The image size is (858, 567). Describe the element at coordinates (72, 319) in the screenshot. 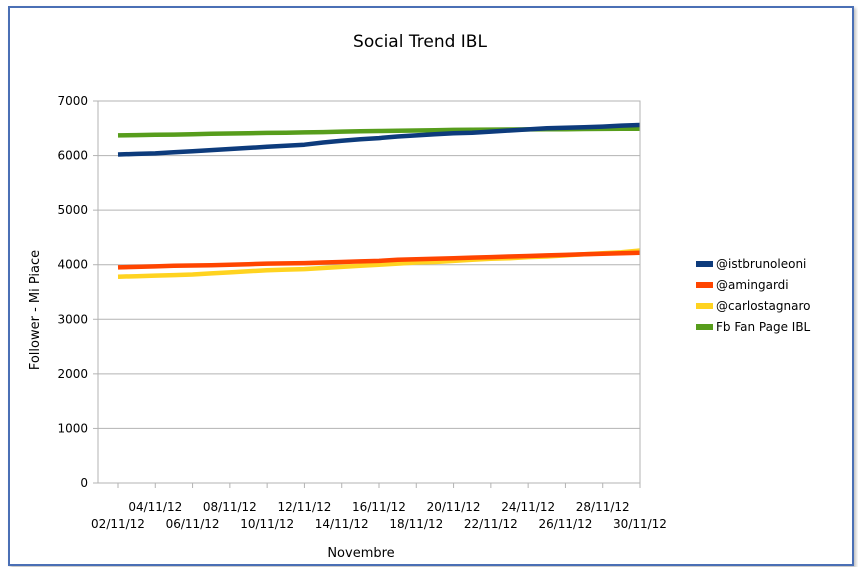

I see `y-tick-label: 3000` at that location.